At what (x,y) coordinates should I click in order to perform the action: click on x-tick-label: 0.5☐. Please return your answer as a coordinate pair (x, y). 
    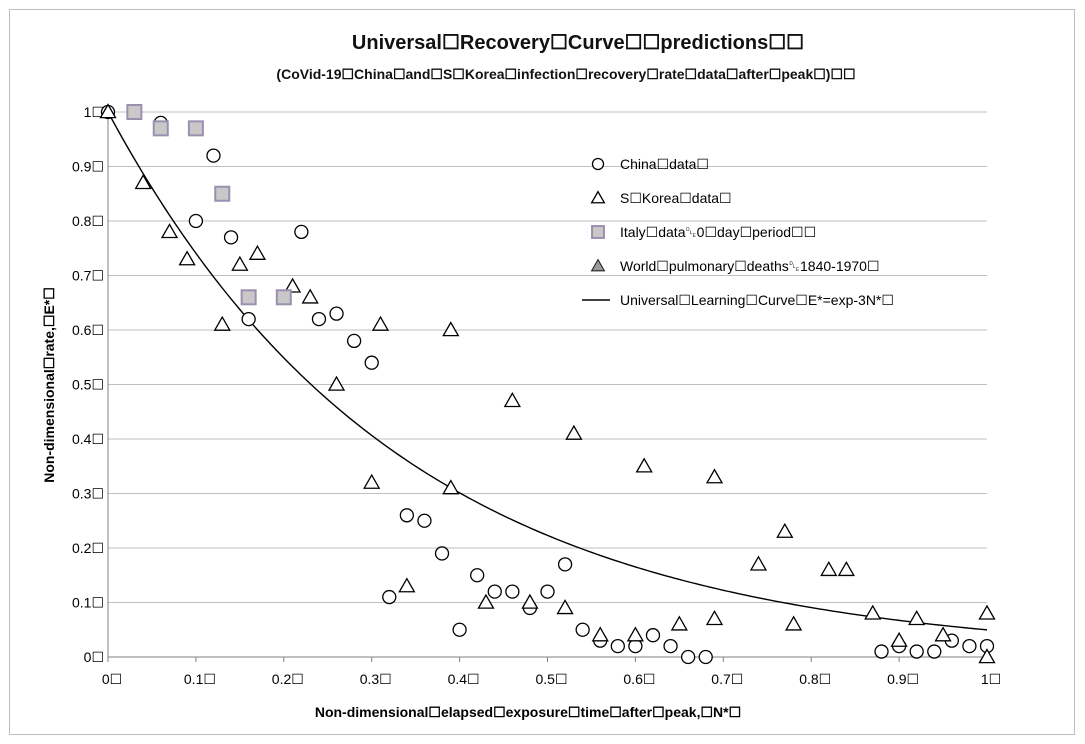
    Looking at the image, I should click on (551, 679).